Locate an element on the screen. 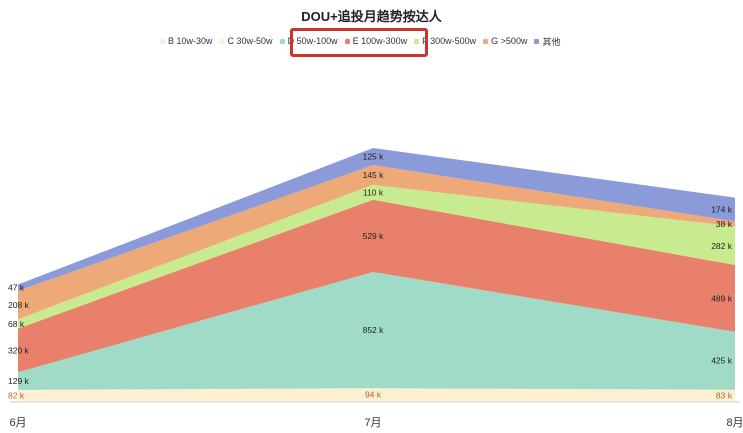 The image size is (743, 433). legend-highlight-box is located at coordinates (359, 42).